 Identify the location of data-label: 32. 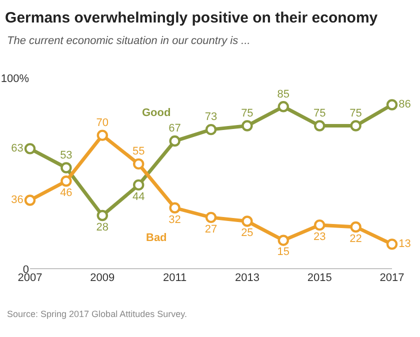
(174, 220).